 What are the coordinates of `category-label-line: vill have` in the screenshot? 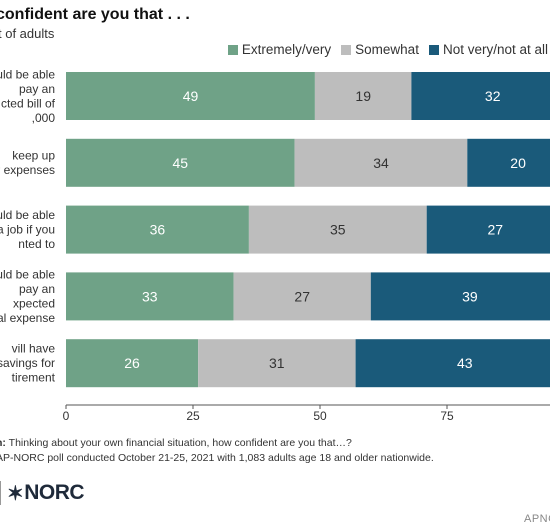 It's located at (34, 349).